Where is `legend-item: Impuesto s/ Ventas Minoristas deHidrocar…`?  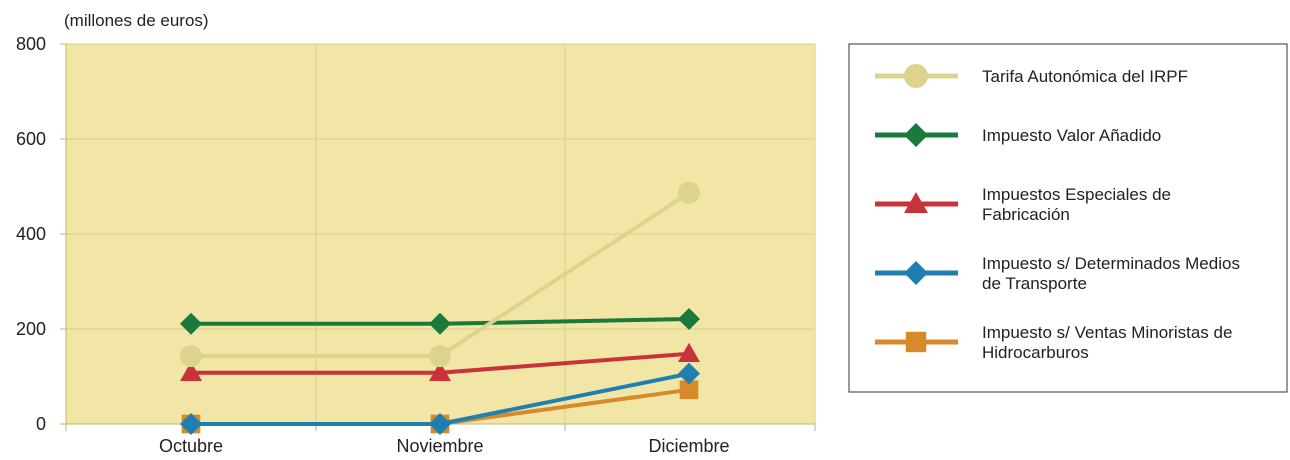 legend-item: Impuesto s/ Ventas Minoristas deHidrocar… is located at coordinates (1053, 342).